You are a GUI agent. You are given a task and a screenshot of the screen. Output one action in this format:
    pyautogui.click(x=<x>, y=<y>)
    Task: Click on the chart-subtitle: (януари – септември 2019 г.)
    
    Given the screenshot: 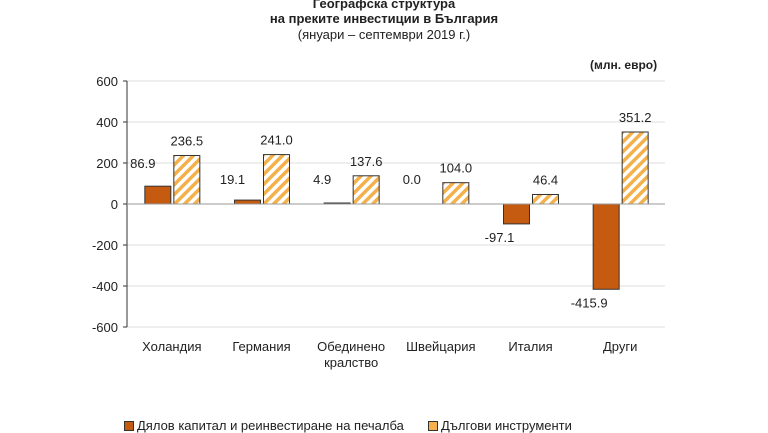 What is the action you would take?
    pyautogui.click(x=384, y=34)
    